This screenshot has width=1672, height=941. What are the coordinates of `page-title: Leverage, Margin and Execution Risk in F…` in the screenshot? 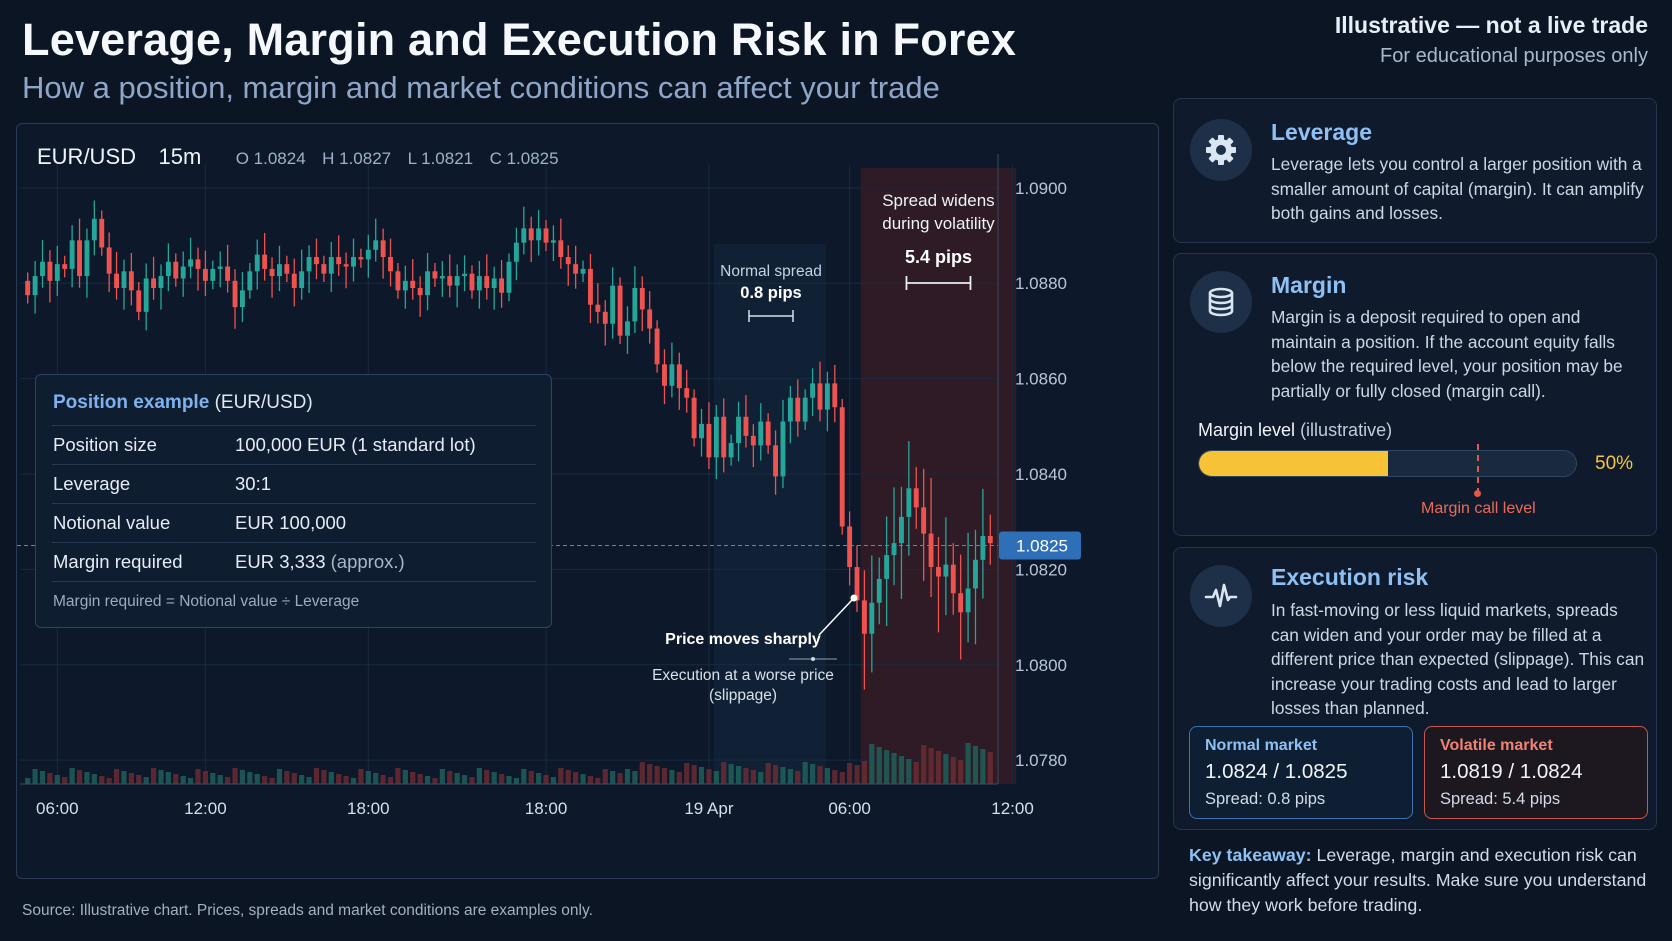 It's located at (519, 39).